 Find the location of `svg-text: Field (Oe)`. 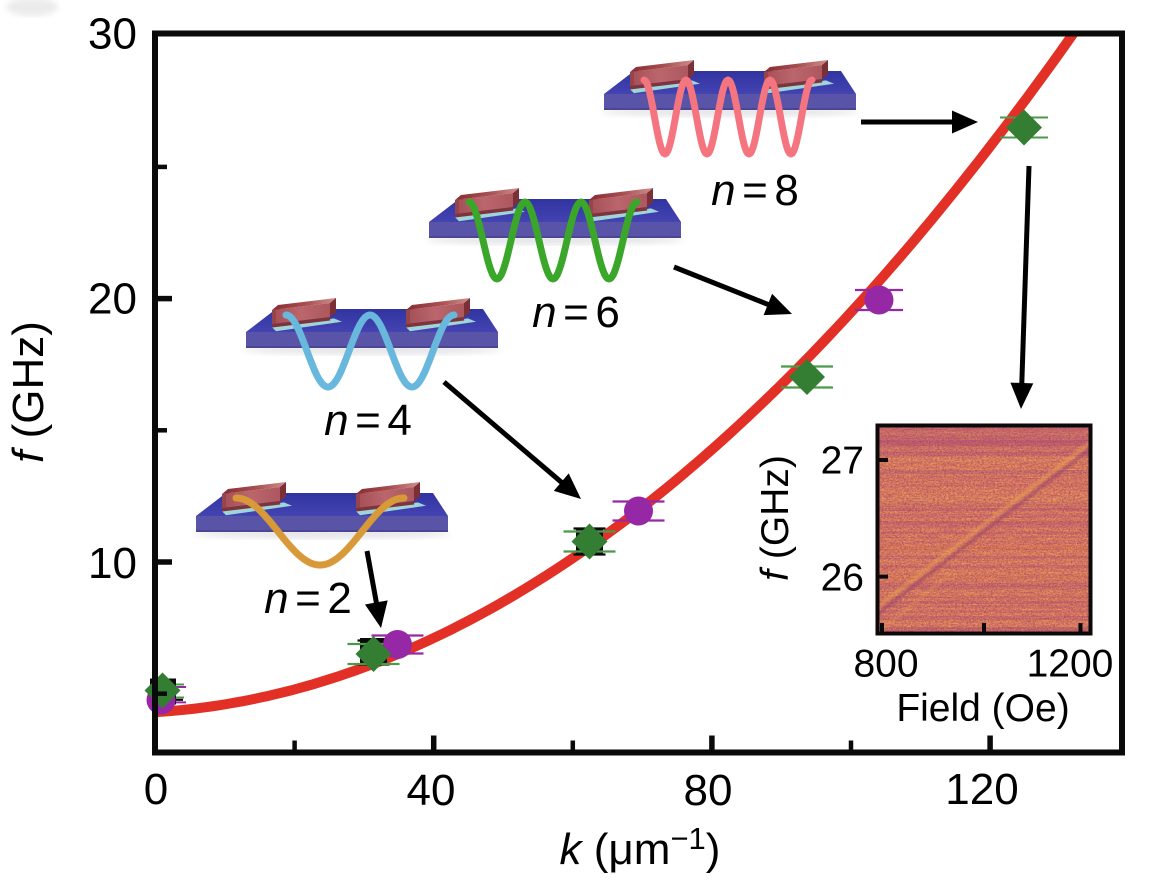

svg-text: Field (Oe) is located at coordinates (982, 708).